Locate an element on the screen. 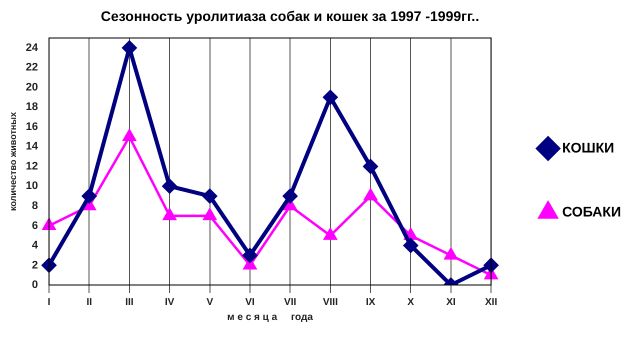  y-tick-label: 8 is located at coordinates (35, 206).